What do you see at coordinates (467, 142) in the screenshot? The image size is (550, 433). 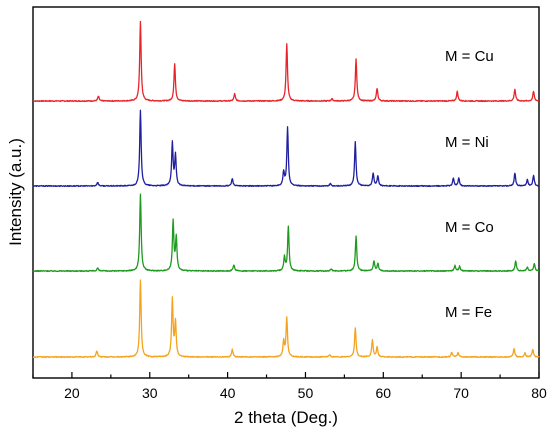 I see `series-label: M = Ni` at bounding box center [467, 142].